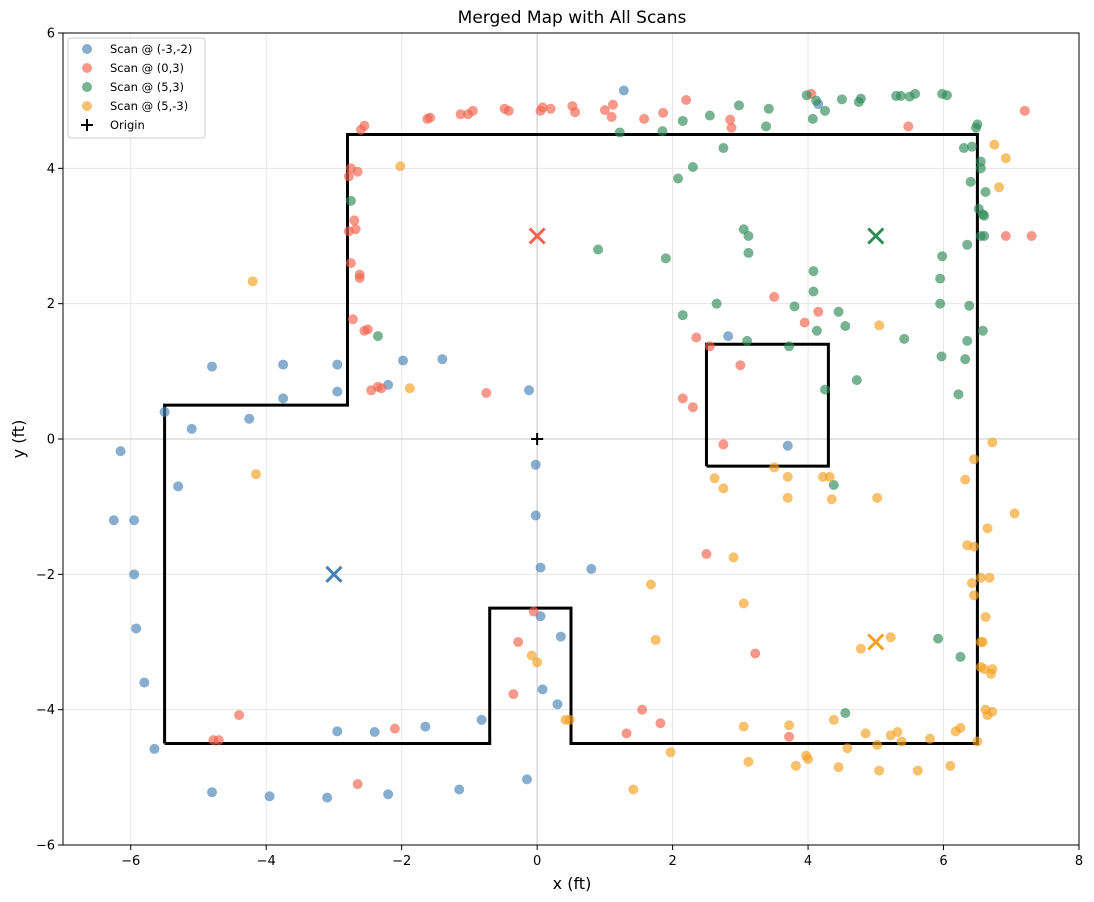  What do you see at coordinates (51, 304) in the screenshot?
I see `y-tick-label: 2` at bounding box center [51, 304].